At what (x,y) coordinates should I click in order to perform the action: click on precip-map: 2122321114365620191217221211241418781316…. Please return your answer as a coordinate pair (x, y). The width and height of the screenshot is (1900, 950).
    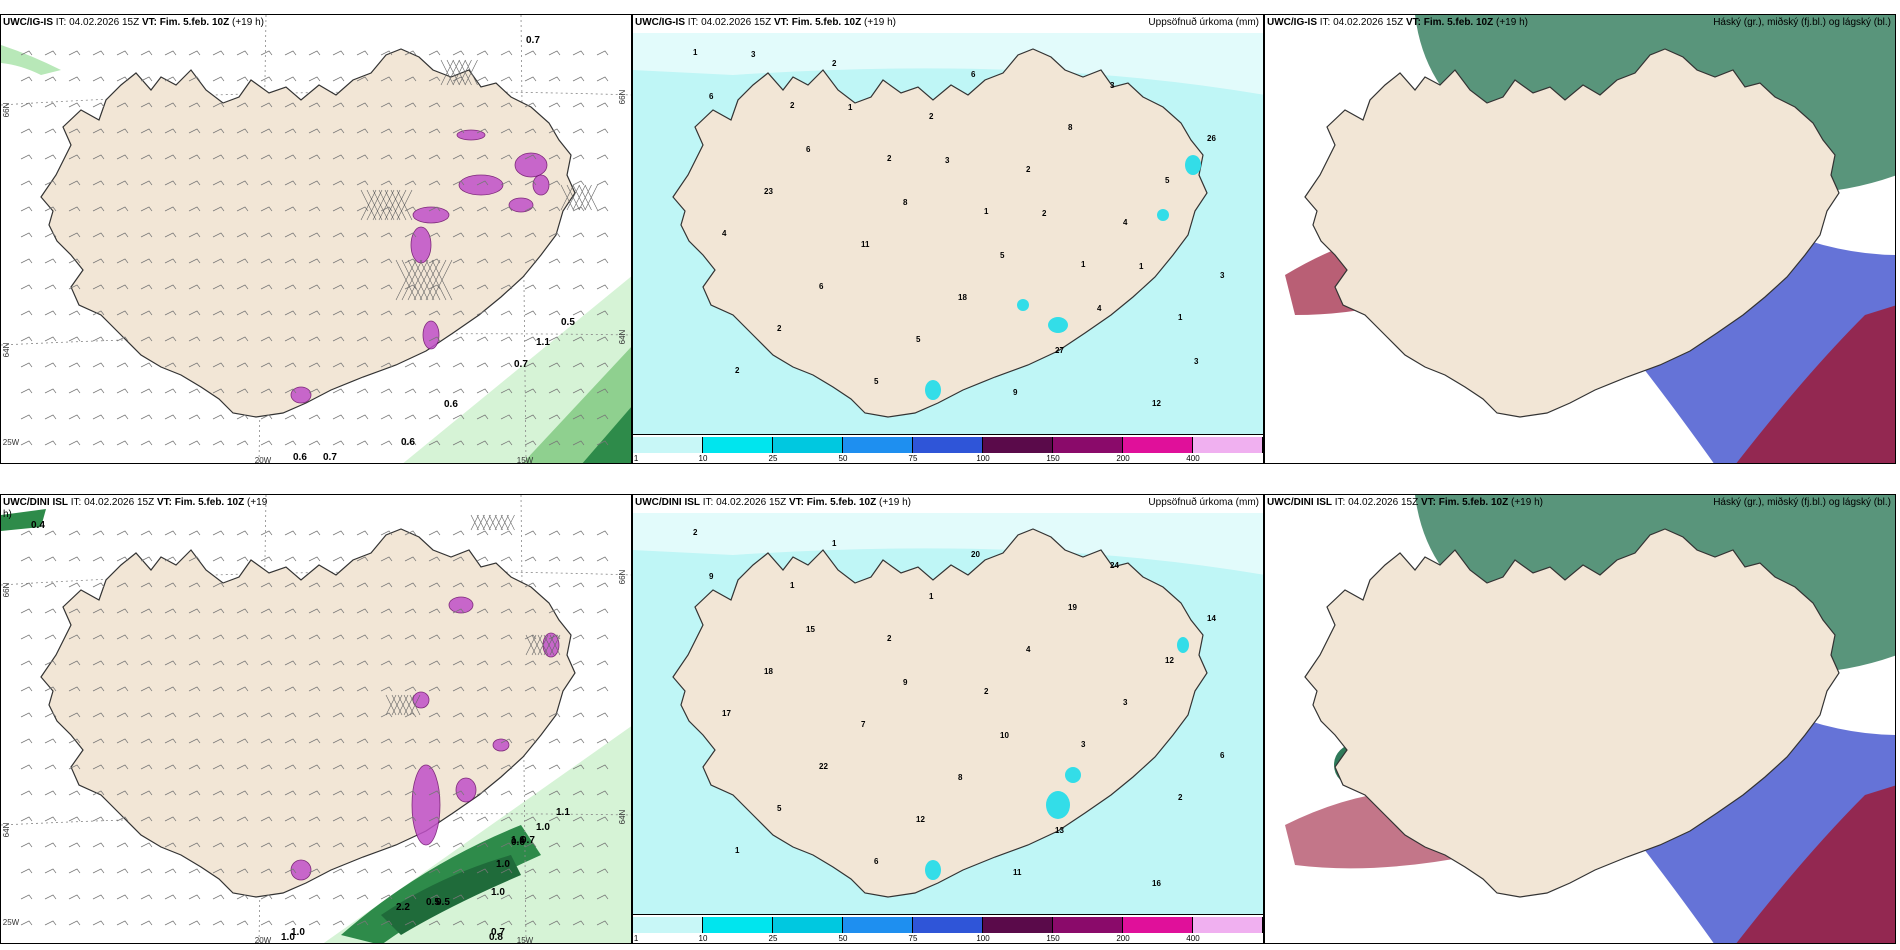
    Looking at the image, I should click on (948, 718).